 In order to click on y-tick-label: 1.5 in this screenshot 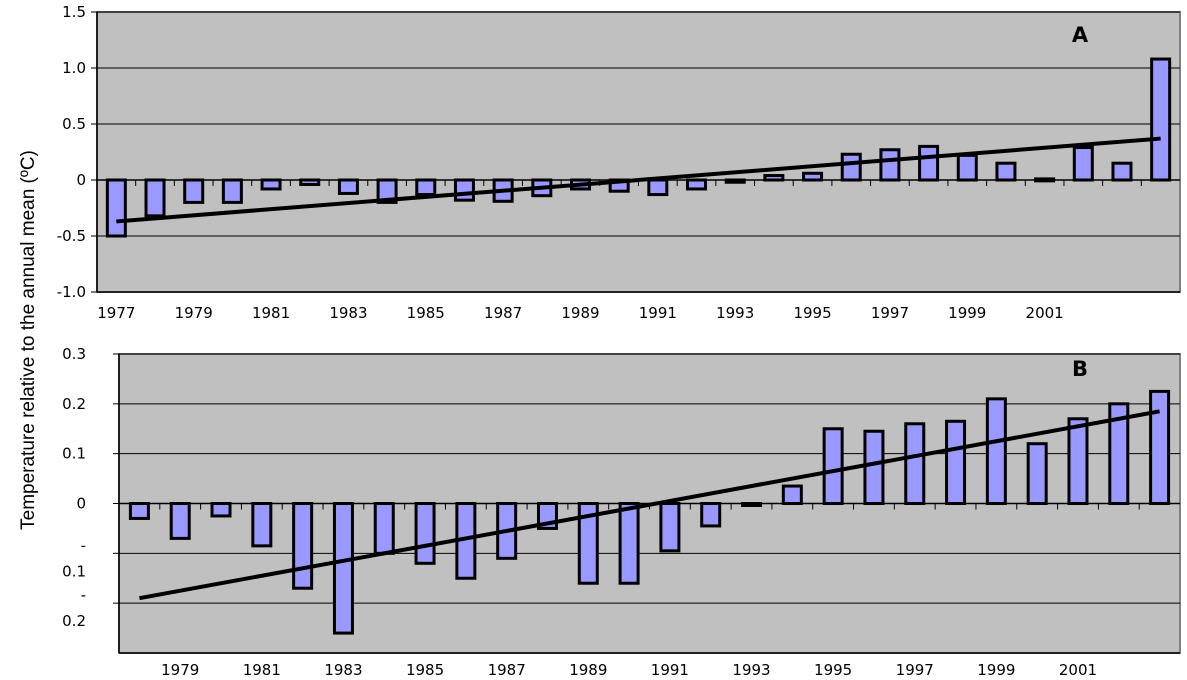, I will do `click(74, 12)`.